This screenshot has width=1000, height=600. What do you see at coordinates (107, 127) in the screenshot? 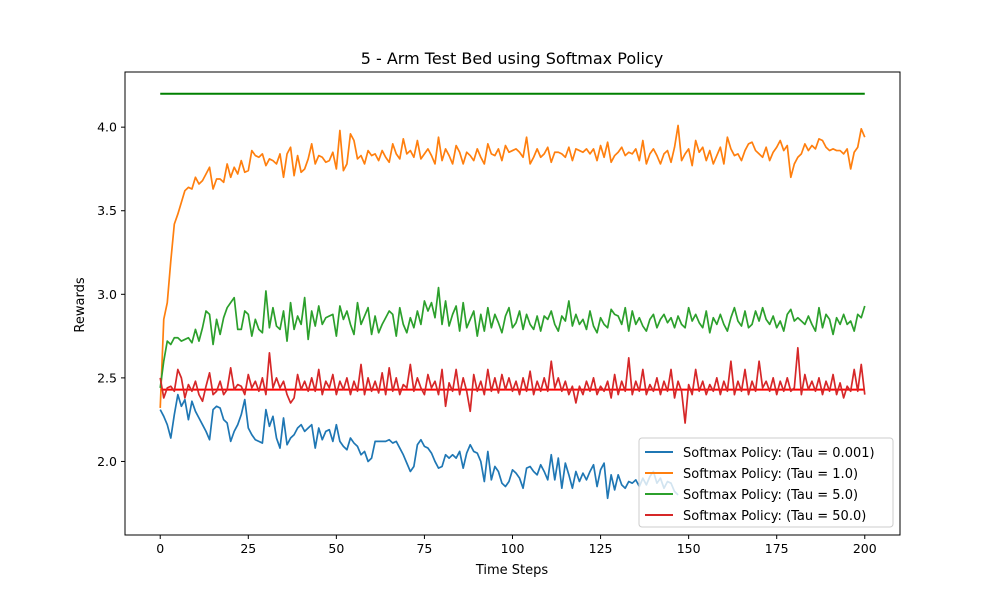
I see `y-tick-label: 4.0` at bounding box center [107, 127].